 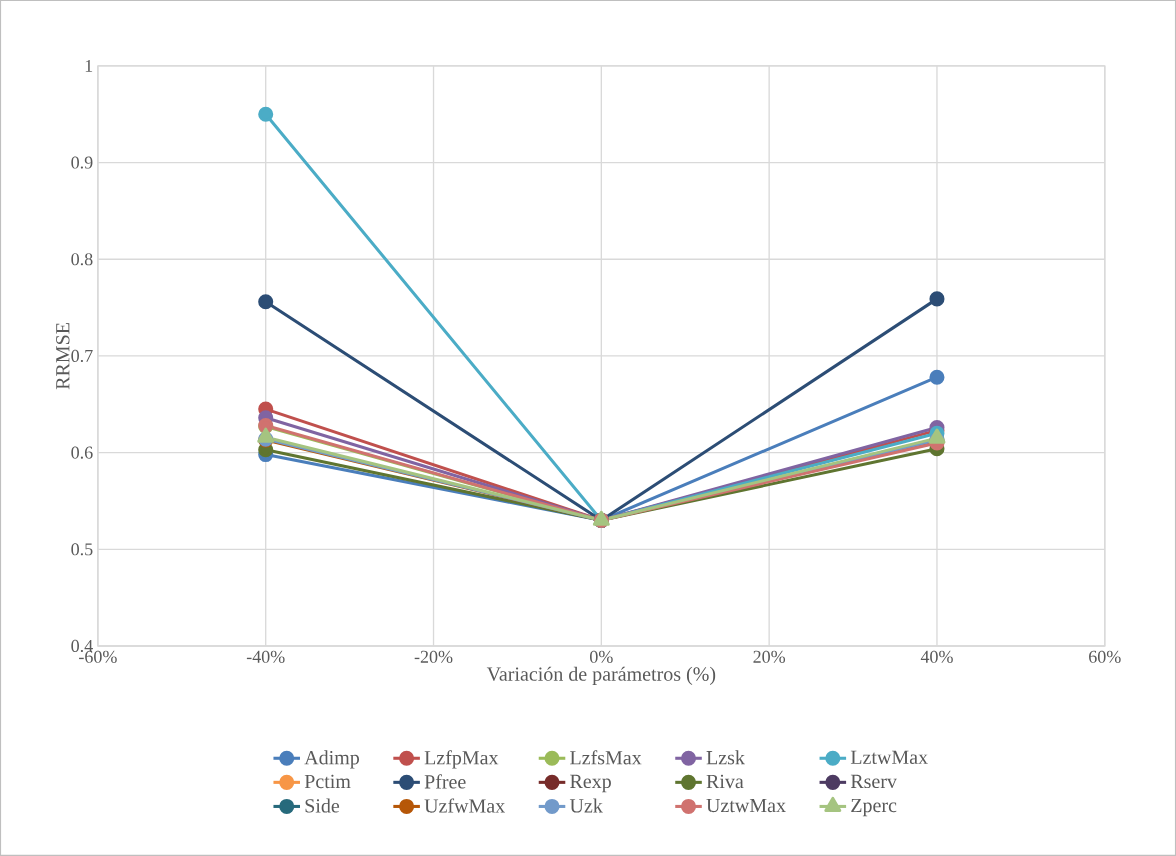 What do you see at coordinates (89, 65) in the screenshot?
I see `y-tick-label: 1` at bounding box center [89, 65].